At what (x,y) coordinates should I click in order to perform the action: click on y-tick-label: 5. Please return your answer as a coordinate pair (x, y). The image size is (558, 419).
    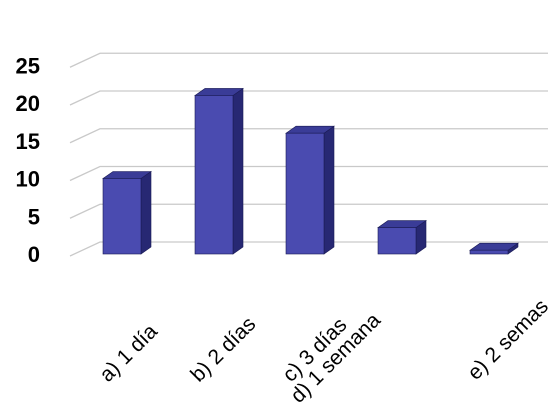
    Looking at the image, I should click on (34, 216).